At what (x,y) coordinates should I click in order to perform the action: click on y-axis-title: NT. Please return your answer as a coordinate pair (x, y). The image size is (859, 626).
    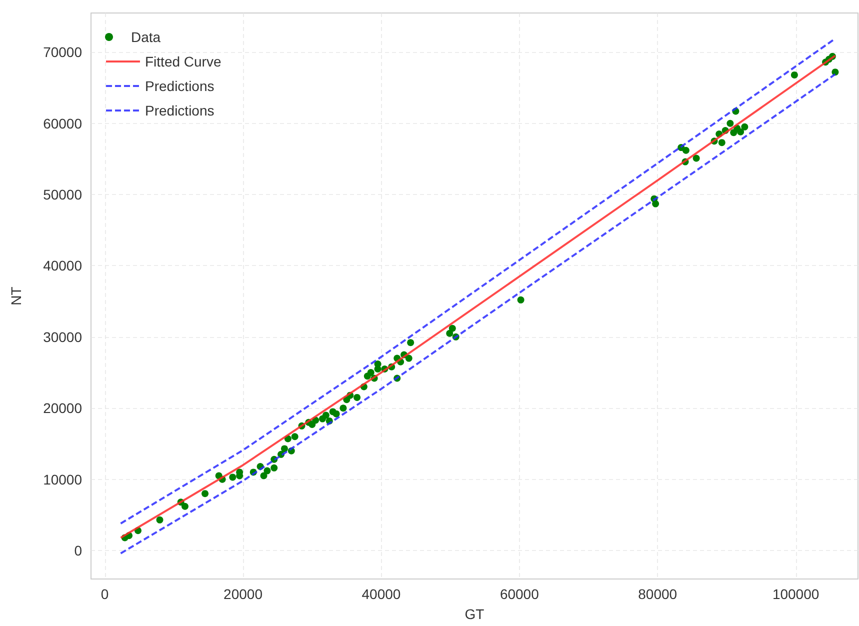
    Looking at the image, I should click on (16, 296).